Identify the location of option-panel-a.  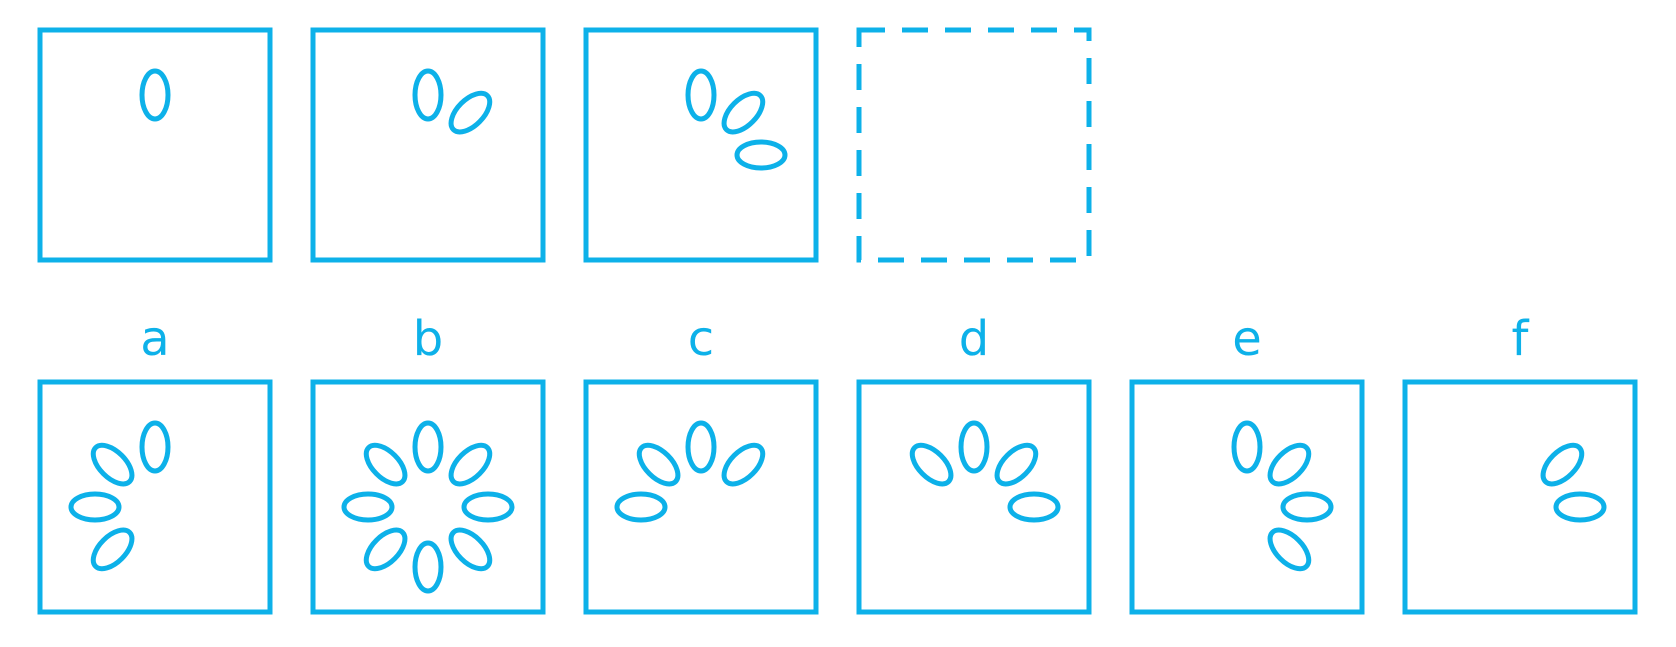
(155, 497).